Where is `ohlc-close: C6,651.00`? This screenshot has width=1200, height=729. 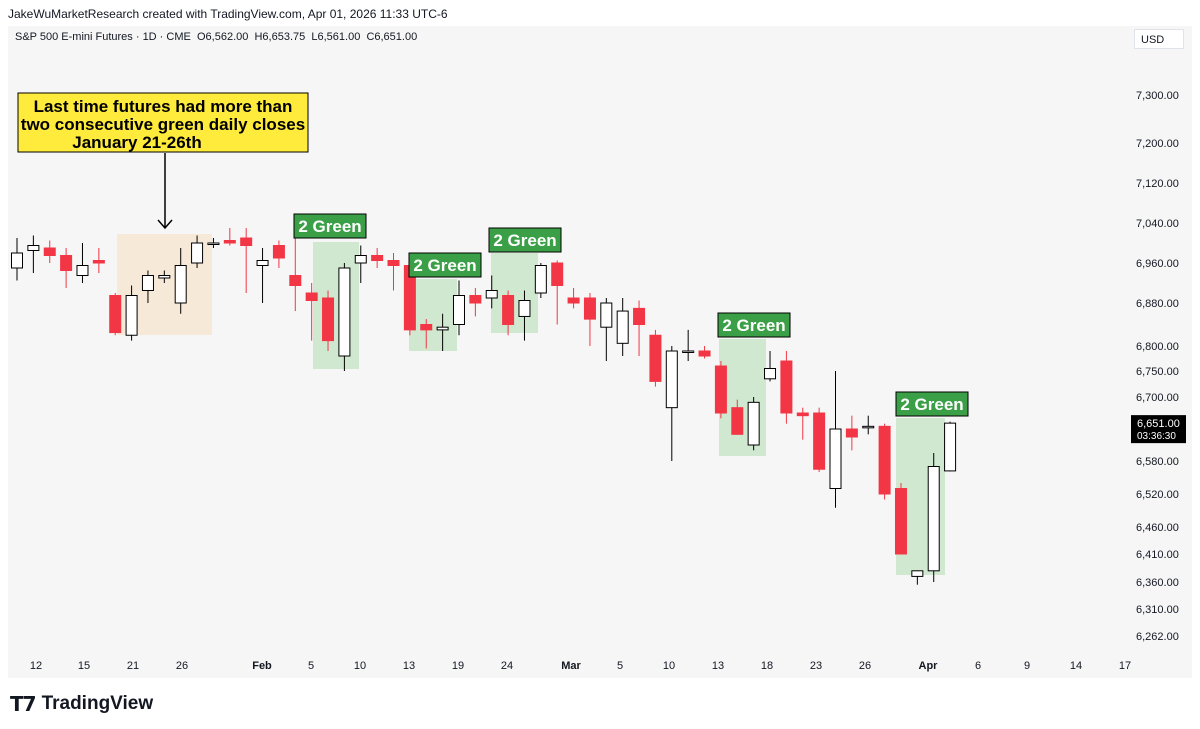
ohlc-close: C6,651.00 is located at coordinates (392, 37).